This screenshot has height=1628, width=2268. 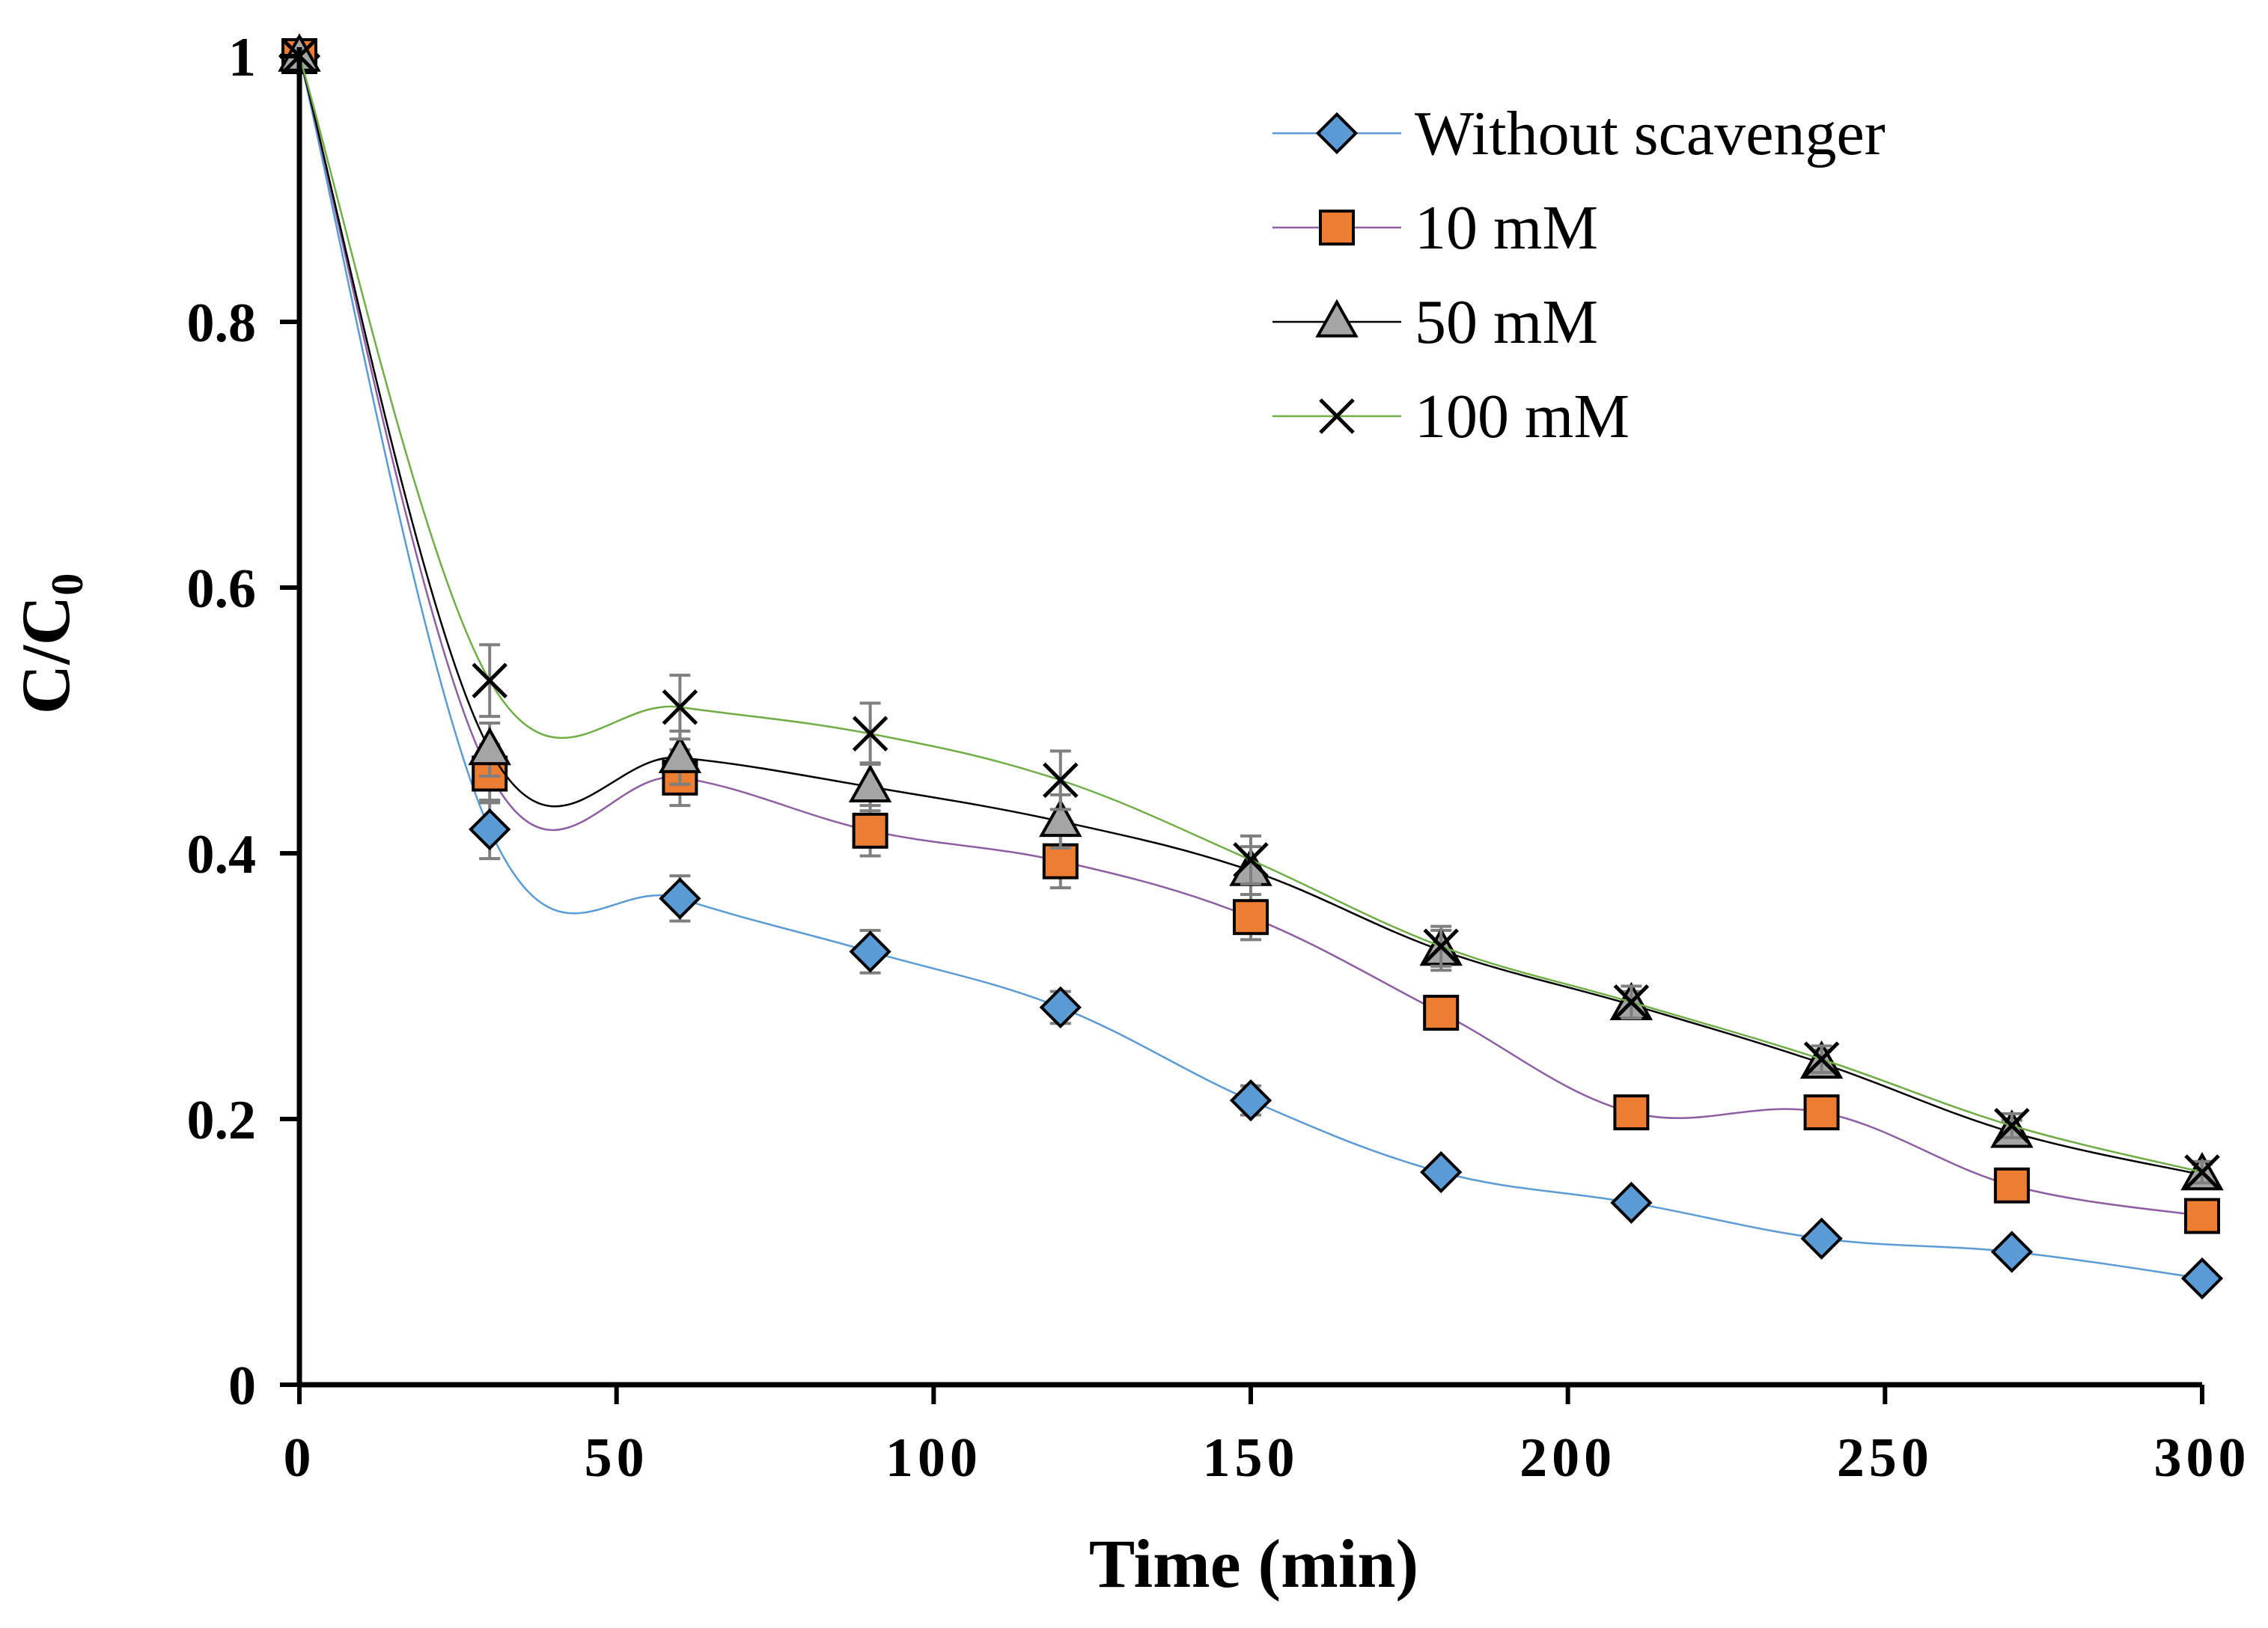 What do you see at coordinates (222, 854) in the screenshot?
I see `y-tick-label: 0.4` at bounding box center [222, 854].